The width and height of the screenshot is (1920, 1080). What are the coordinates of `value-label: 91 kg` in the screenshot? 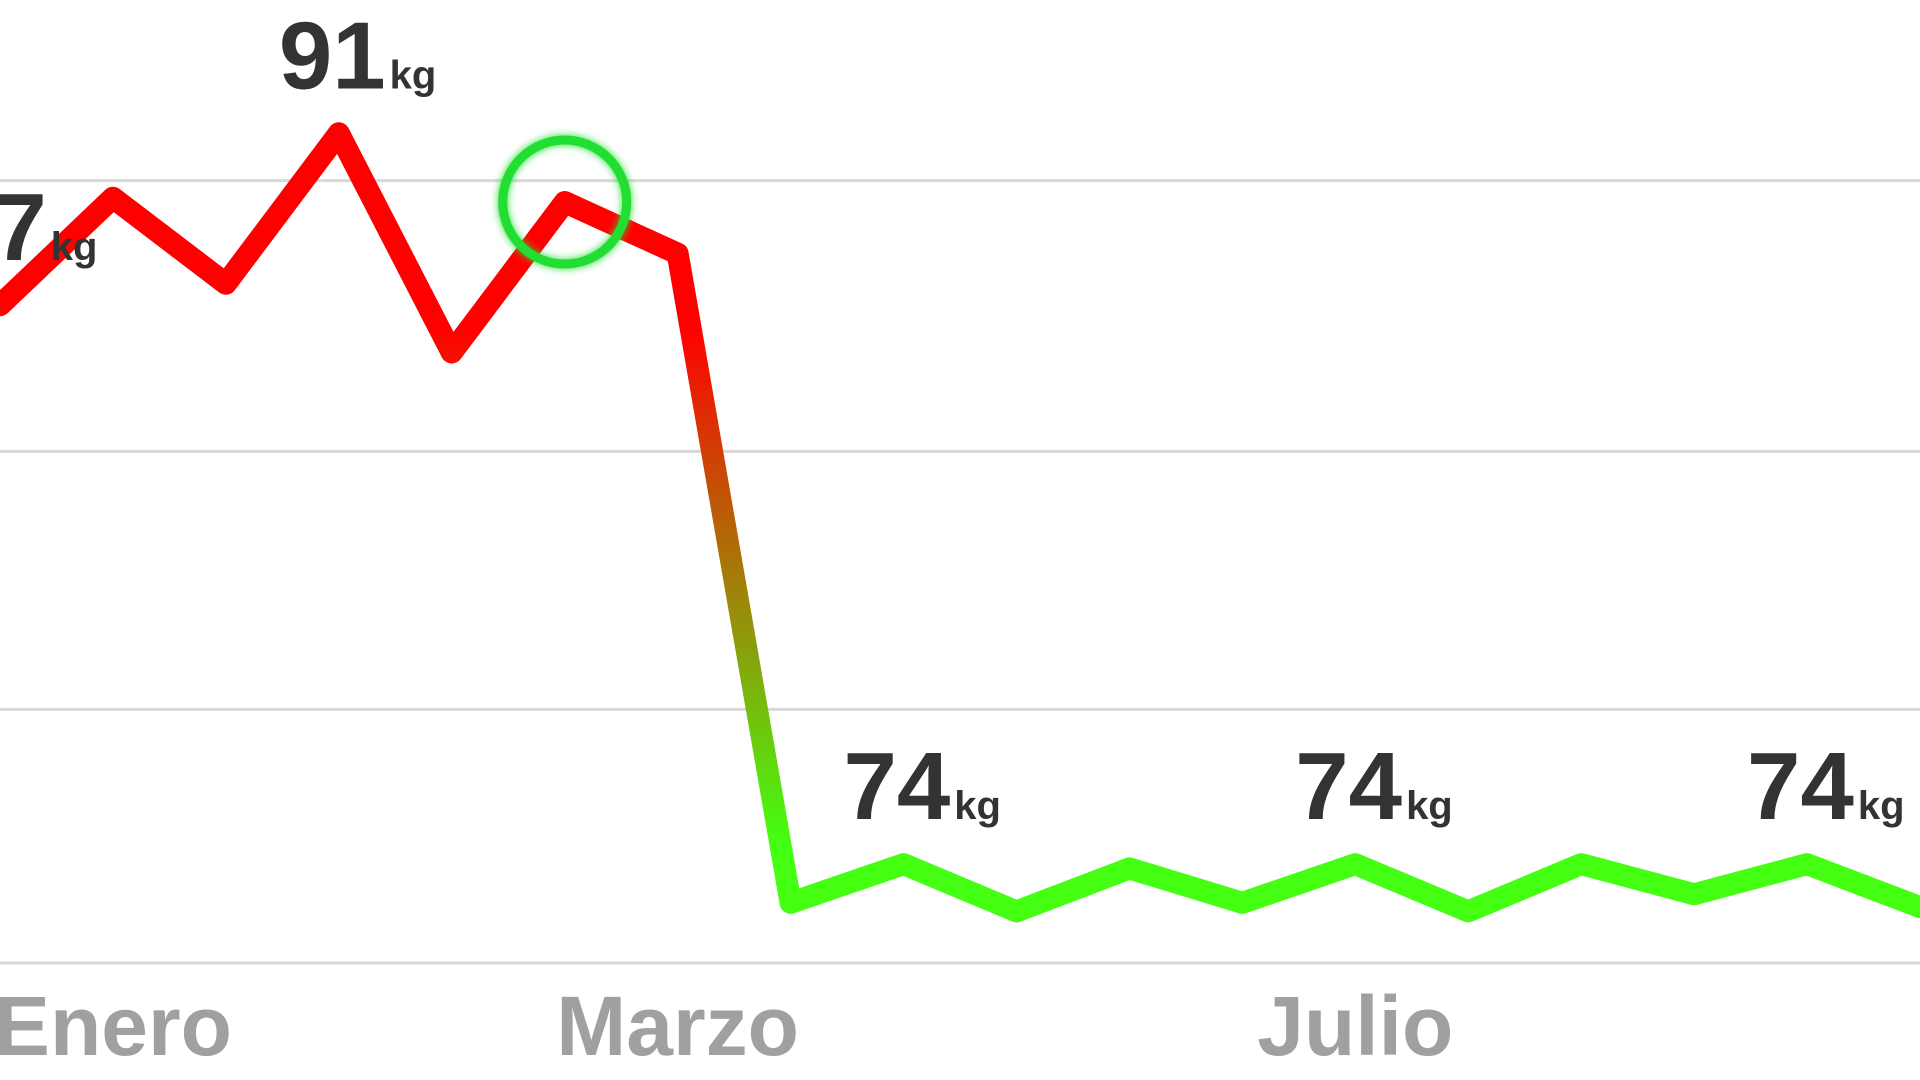 It's located at (357, 55).